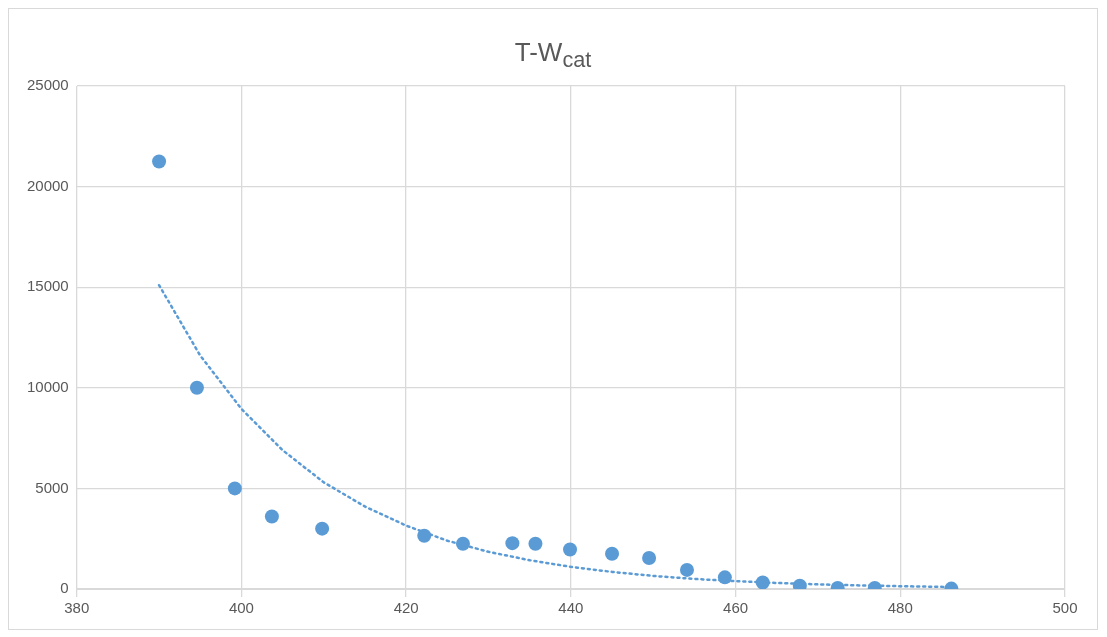 The image size is (1107, 637). Describe the element at coordinates (736, 608) in the screenshot. I see `x-tick-label: 460` at that location.